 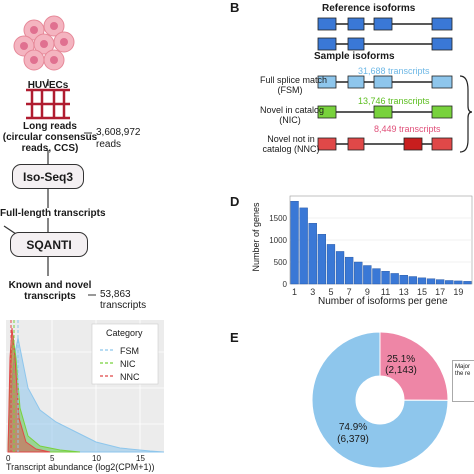 What do you see at coordinates (8, 458) in the screenshot?
I see `density-tick-0: 0` at bounding box center [8, 458].